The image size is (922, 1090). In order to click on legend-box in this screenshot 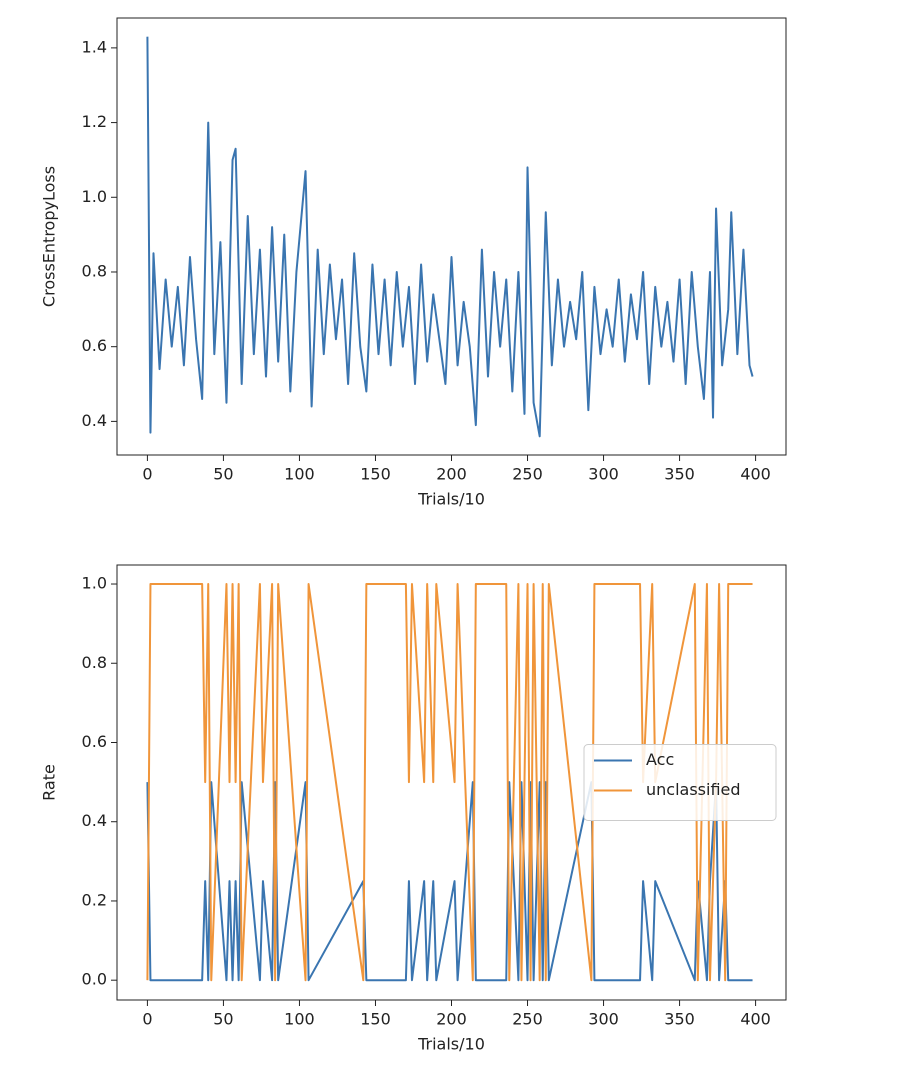, I will do `click(680, 782)`.